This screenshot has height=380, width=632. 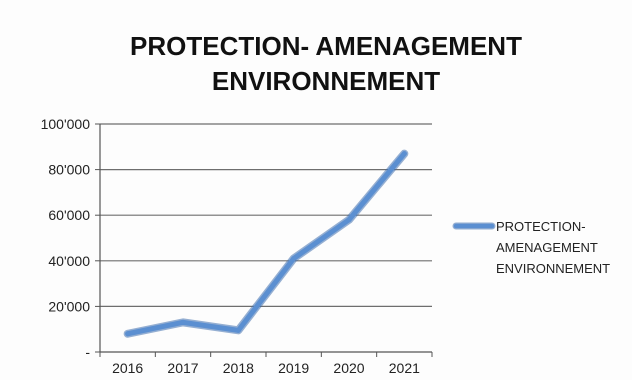 I want to click on x-axis-ticks: 2016 2017 2018 2019 2020 2021, so click(x=266, y=364).